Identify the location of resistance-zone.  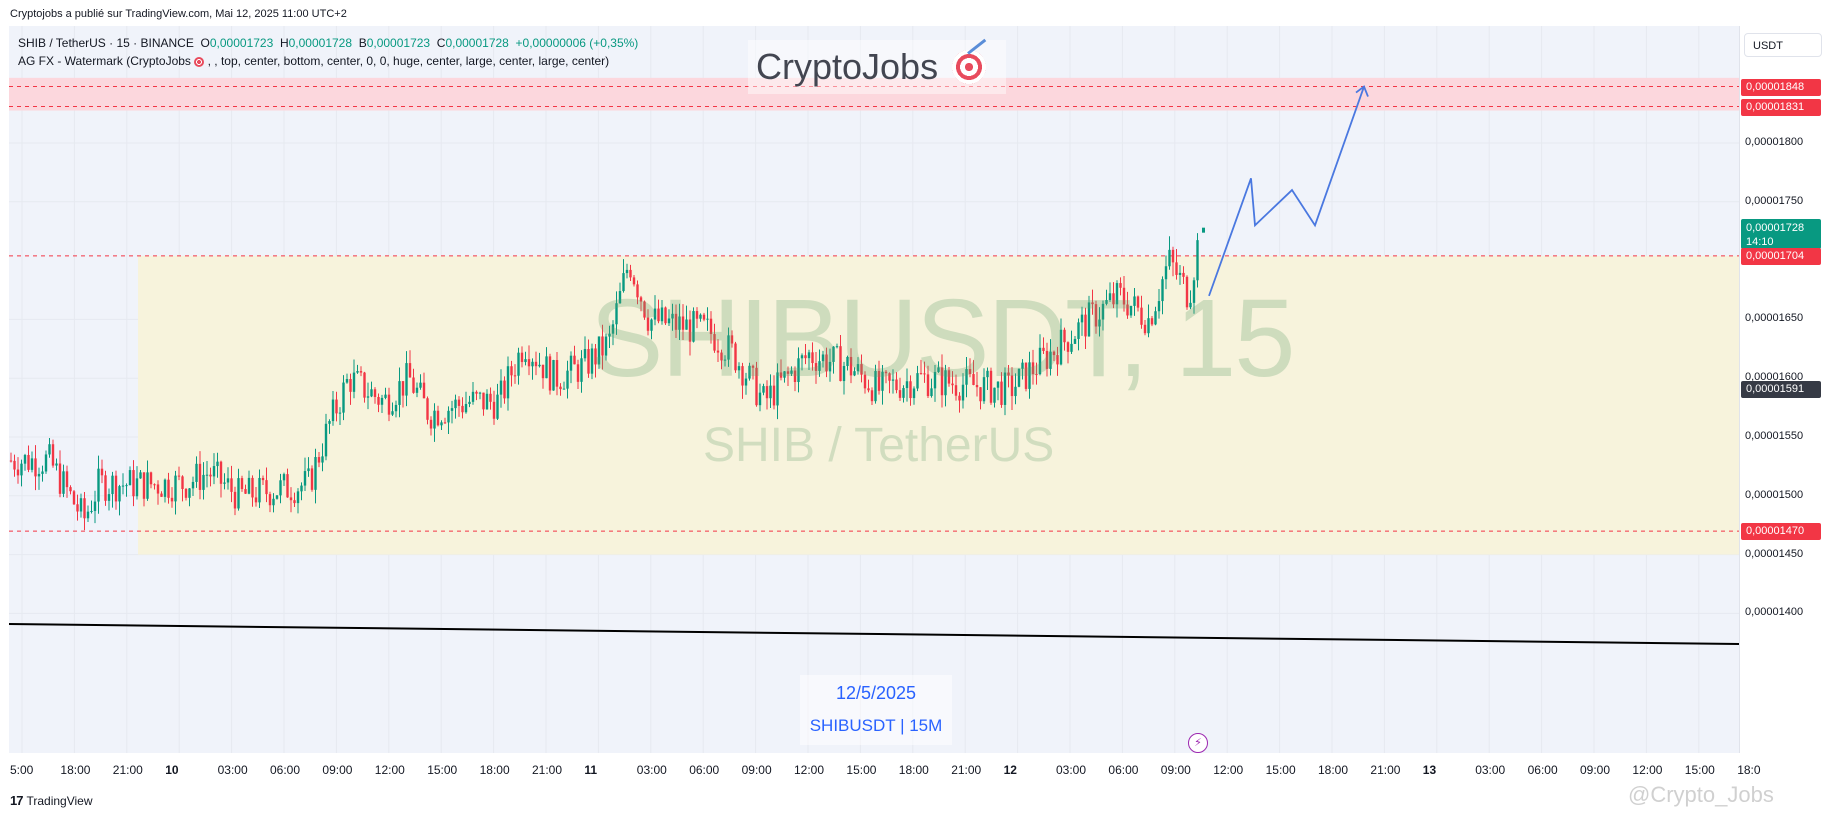
(874, 94).